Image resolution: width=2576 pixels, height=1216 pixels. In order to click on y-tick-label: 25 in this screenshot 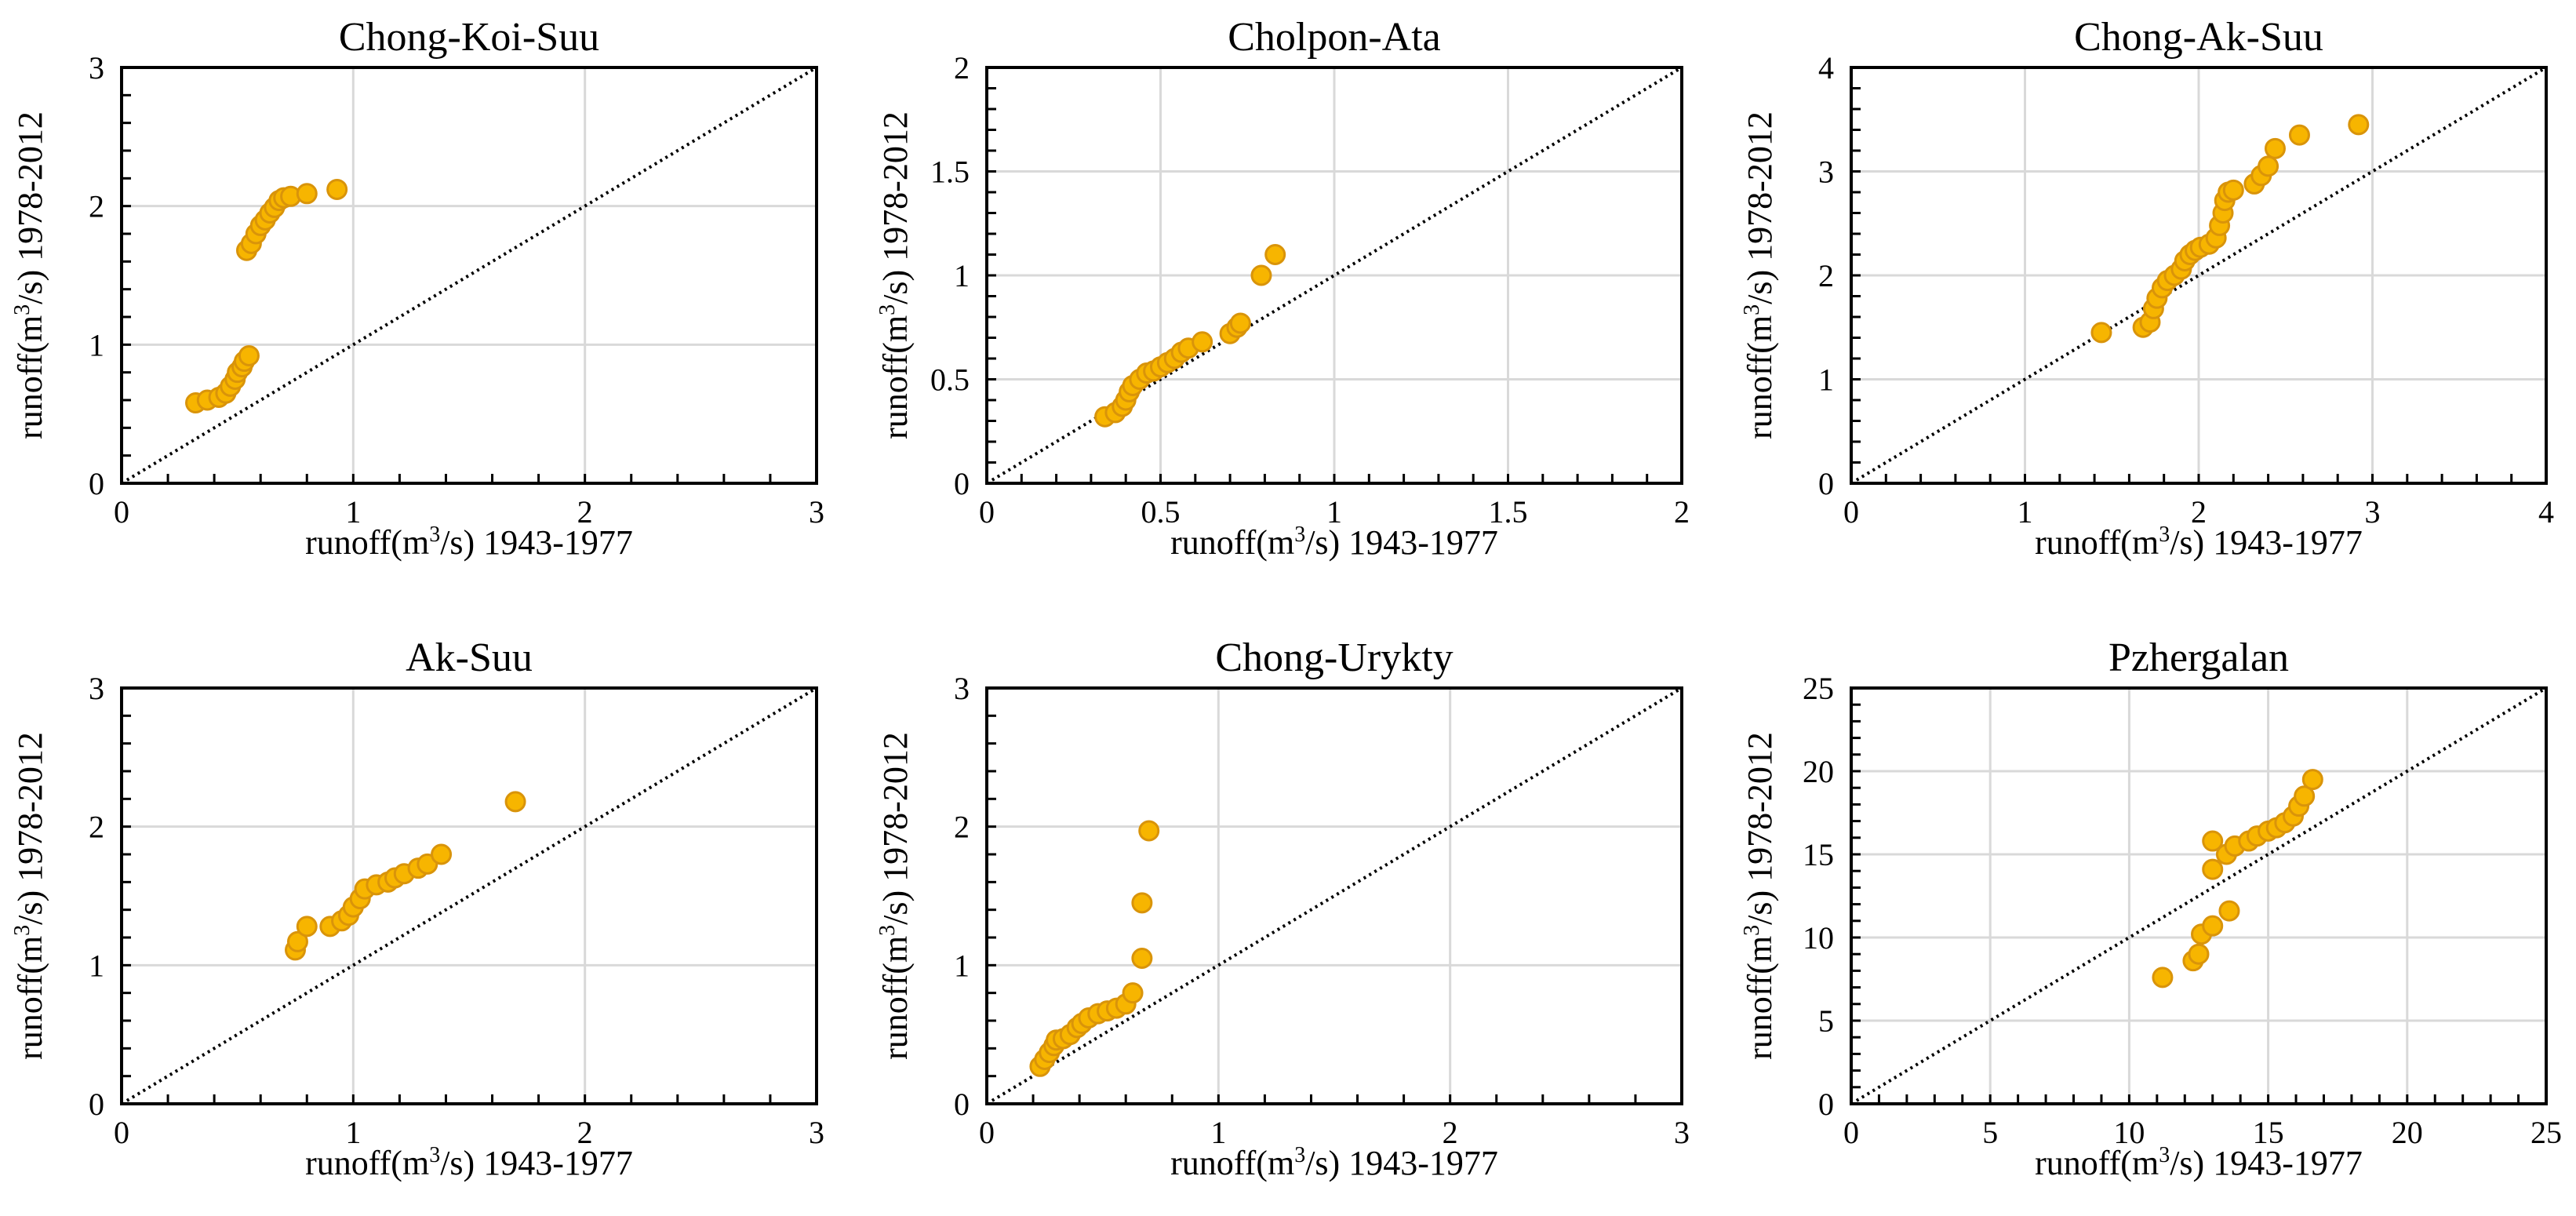, I will do `click(1818, 688)`.